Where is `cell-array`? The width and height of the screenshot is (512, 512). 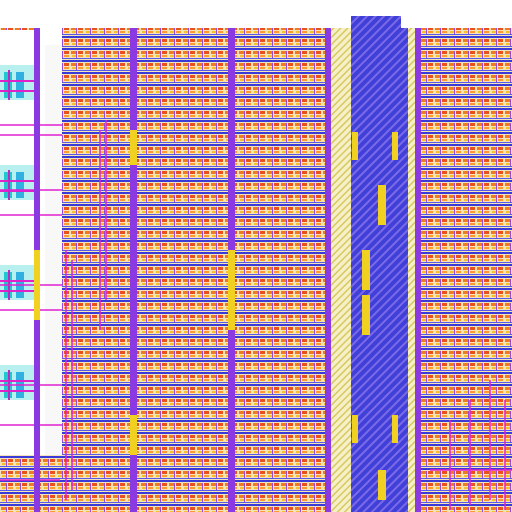
cell-array is located at coordinates (31, 483).